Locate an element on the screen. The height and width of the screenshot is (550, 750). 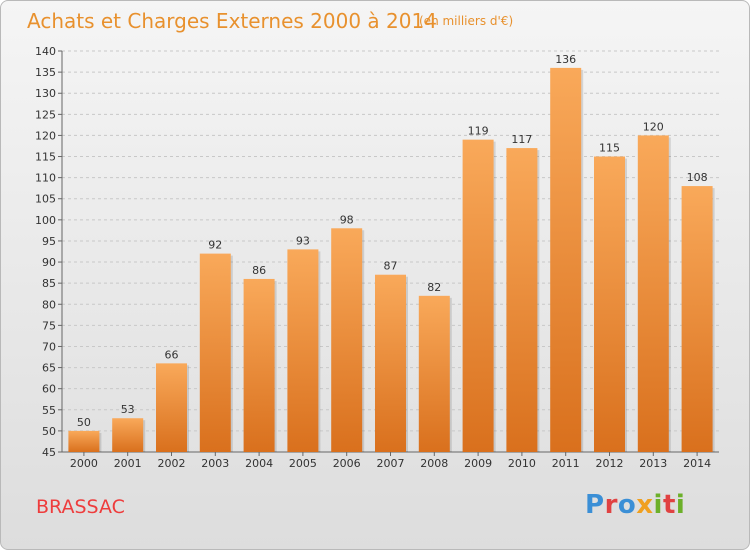
y-tick-label: 105 is located at coordinates (45, 199).